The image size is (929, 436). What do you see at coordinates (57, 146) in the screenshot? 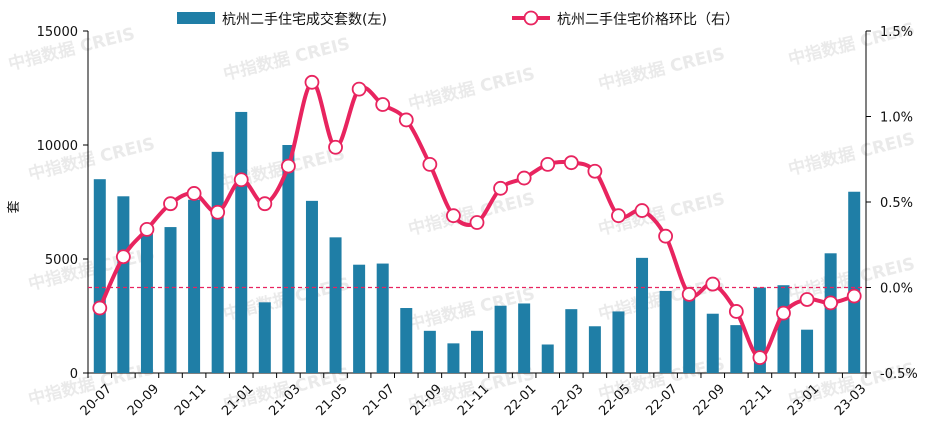
I see `left-tick-label: 10000` at bounding box center [57, 146].